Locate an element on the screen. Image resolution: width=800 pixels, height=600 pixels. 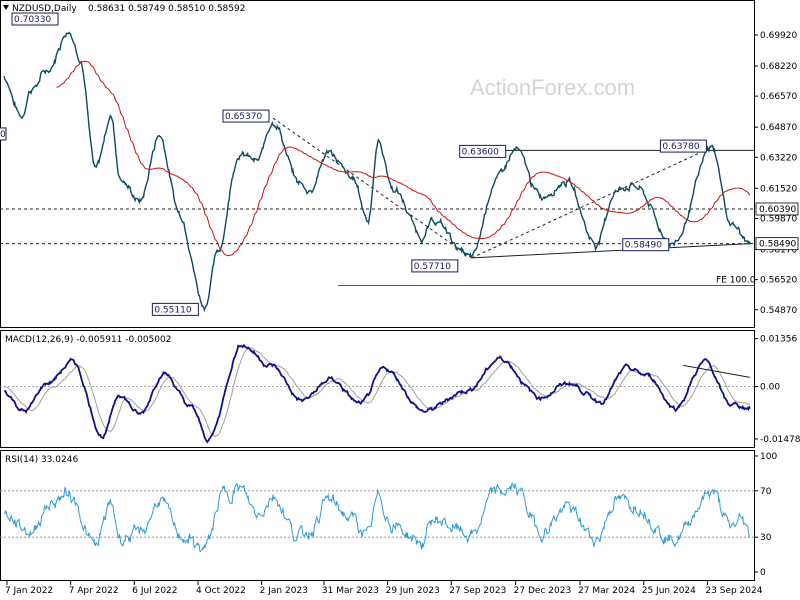
price-annotation: 0.65370 is located at coordinates (246, 116).